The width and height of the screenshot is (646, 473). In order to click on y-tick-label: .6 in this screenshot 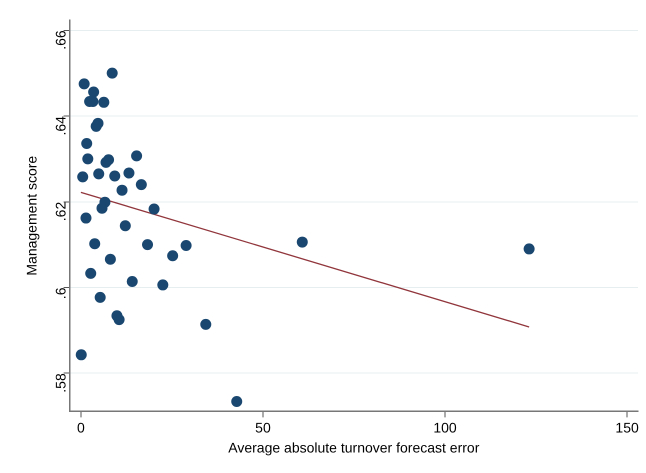, I will do `click(60, 293)`.